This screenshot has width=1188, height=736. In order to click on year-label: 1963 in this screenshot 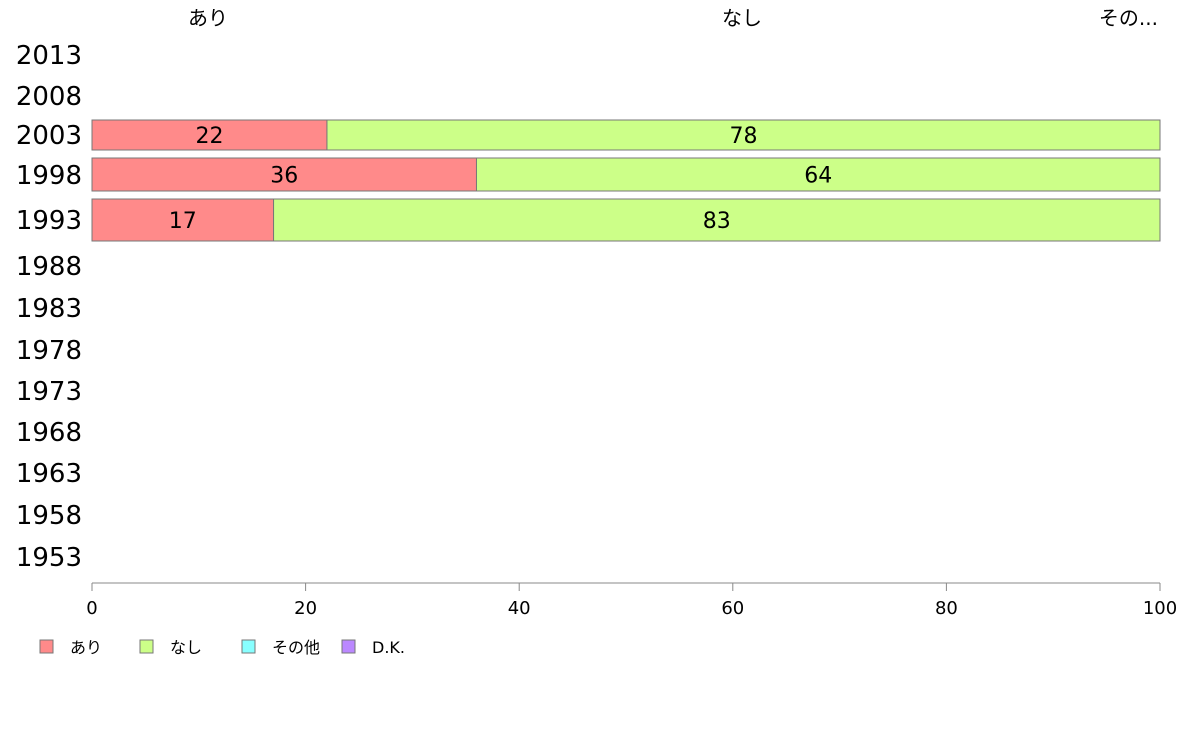, I will do `click(49, 474)`.